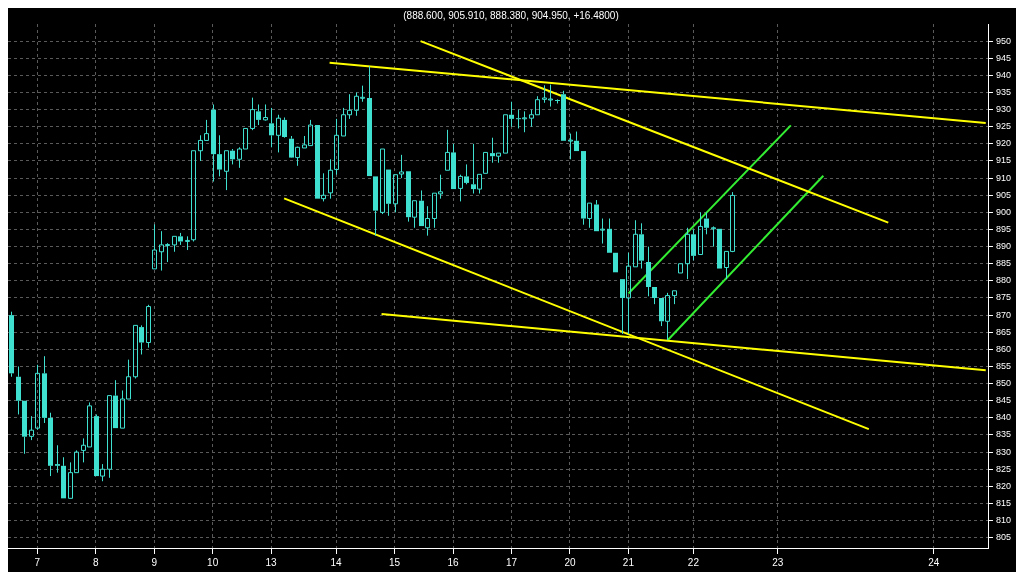  What do you see at coordinates (1003, 468) in the screenshot?
I see `y-tick-label: 825` at bounding box center [1003, 468].